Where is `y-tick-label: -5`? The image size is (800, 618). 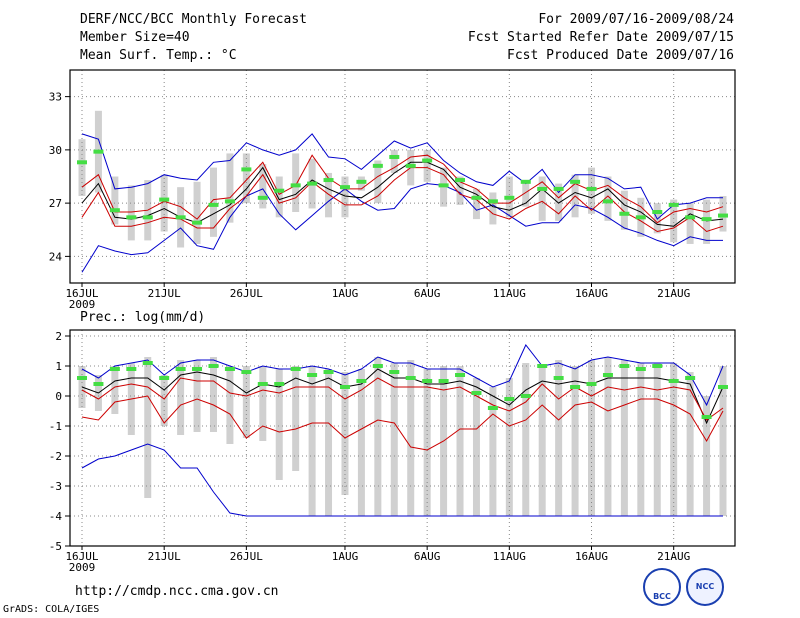
y-tick-label: -5 is located at coordinates (55, 546).